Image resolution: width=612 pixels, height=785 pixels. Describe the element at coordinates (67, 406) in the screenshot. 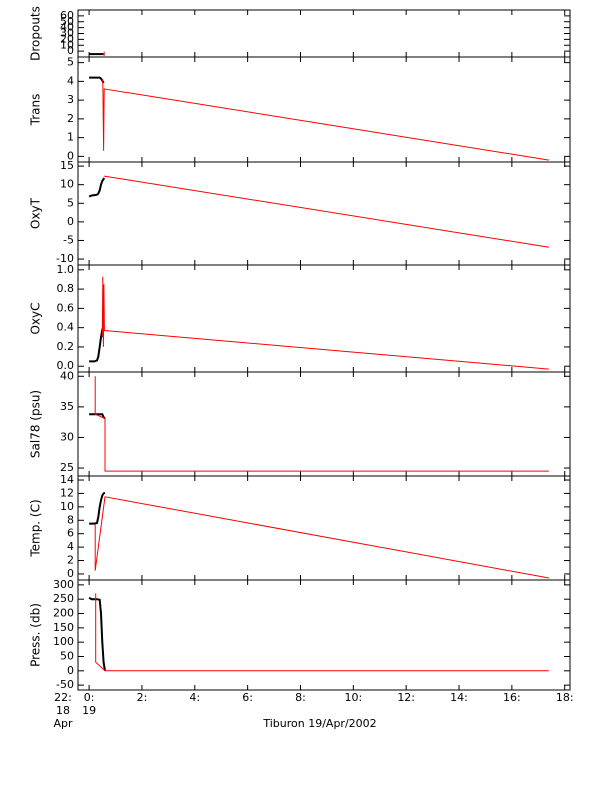

I see `y-tick-label: 35` at that location.